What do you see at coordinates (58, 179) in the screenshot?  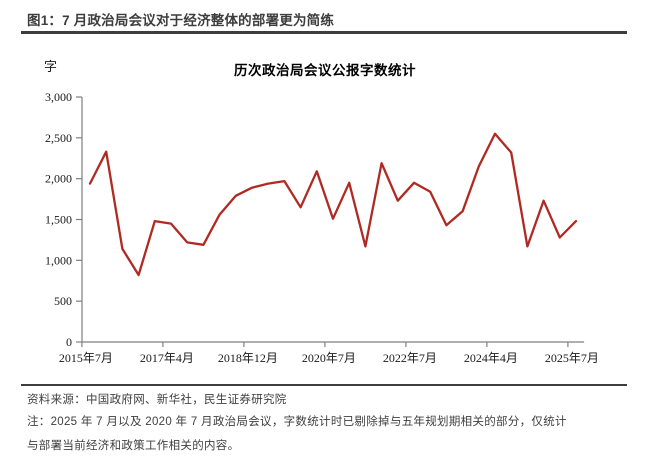 I see `y-tick-label: 2,000` at bounding box center [58, 179].